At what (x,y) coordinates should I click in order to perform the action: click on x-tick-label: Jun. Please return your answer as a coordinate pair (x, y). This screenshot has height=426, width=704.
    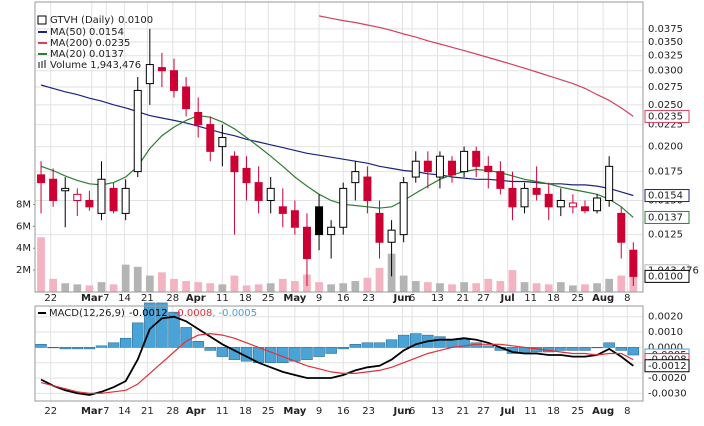
    Looking at the image, I should click on (401, 298).